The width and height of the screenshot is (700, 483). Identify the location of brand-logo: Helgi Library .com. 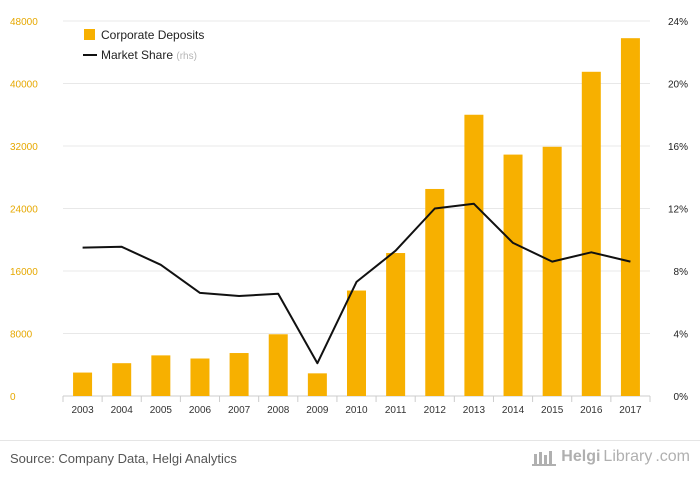
(611, 457).